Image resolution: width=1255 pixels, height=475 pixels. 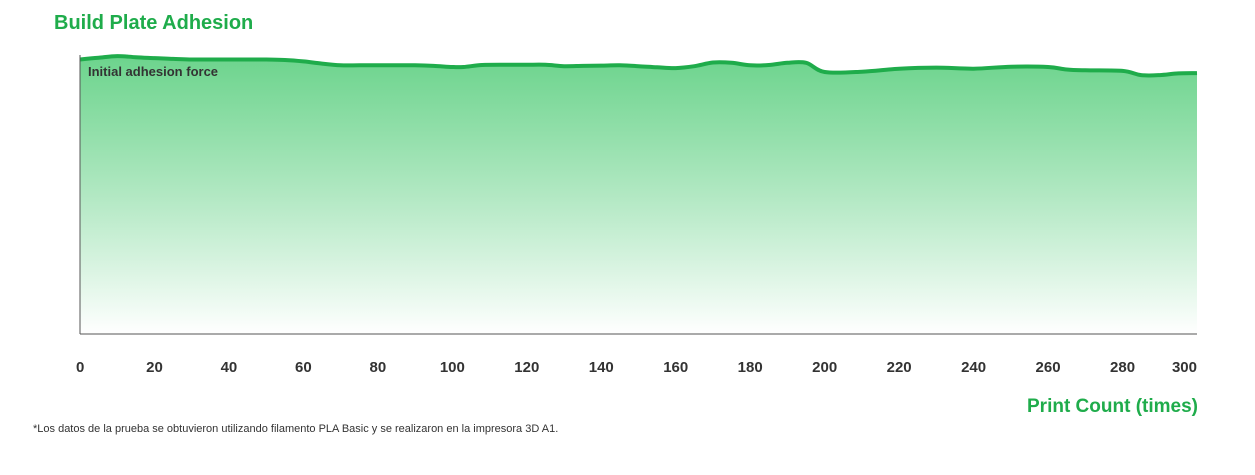 I want to click on x-tick-label: 40, so click(x=229, y=367).